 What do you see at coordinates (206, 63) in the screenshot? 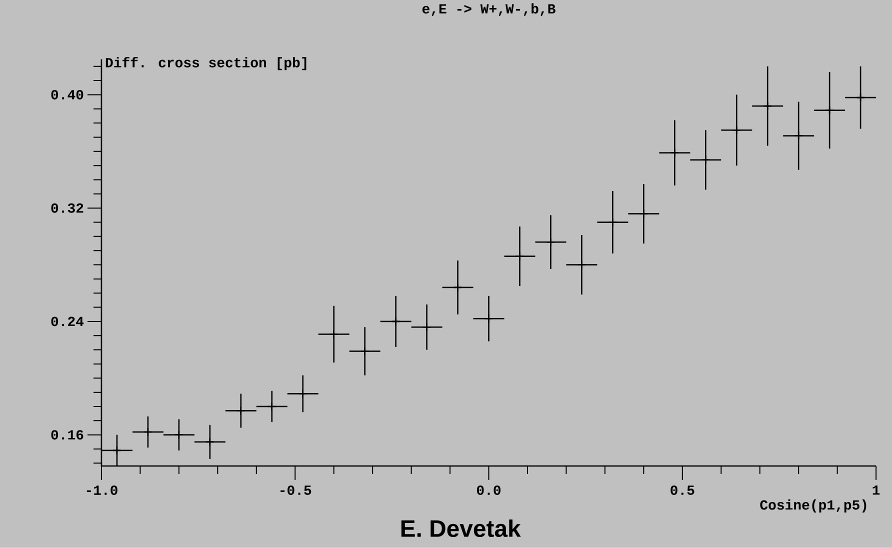
I see `y-axis-title: Diff. cross section [pb]` at bounding box center [206, 63].